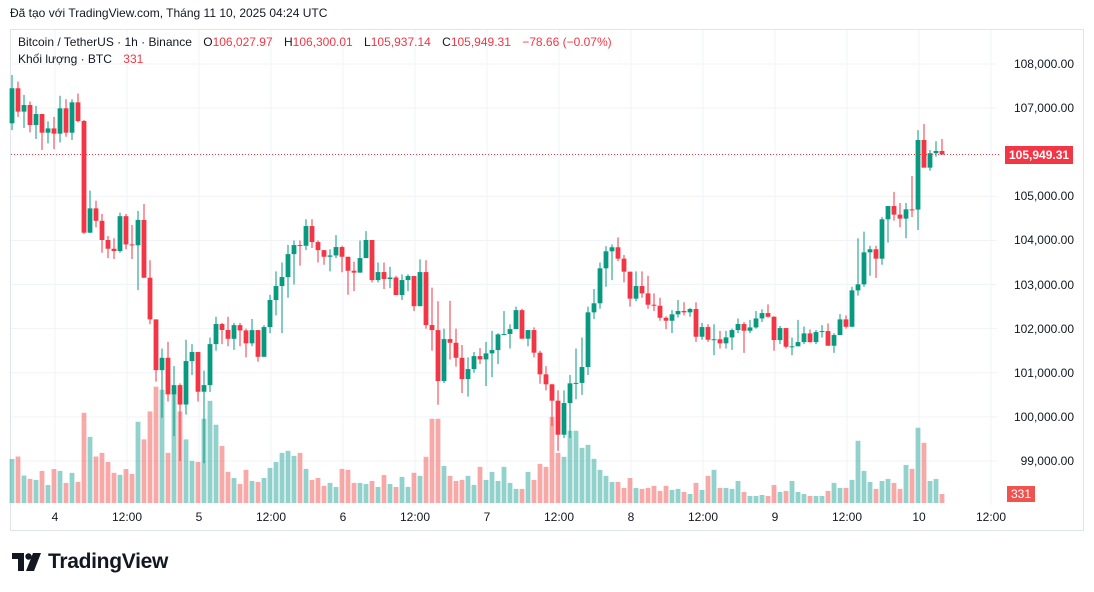 The image size is (1094, 592). What do you see at coordinates (105, 42) in the screenshot?
I see `symbol-title: Bitcoin / TetherUS · 1h · Binance` at bounding box center [105, 42].